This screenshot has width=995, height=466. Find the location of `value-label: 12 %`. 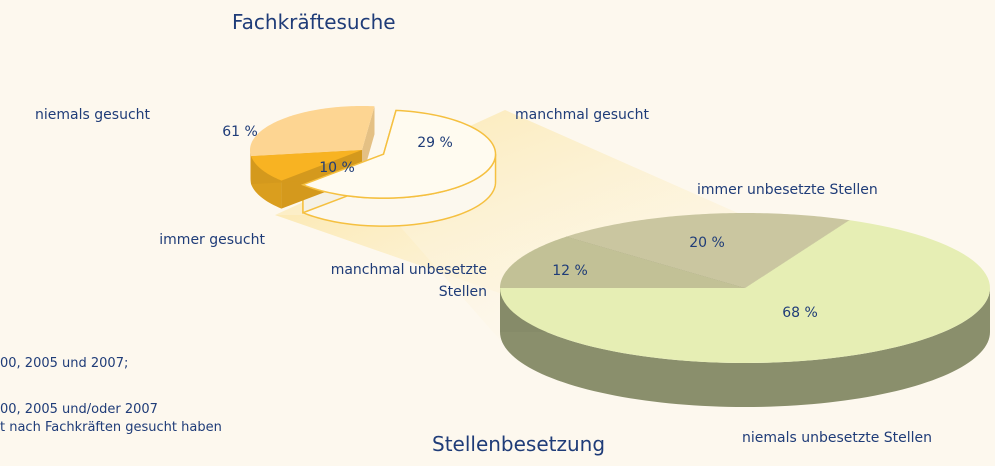

value-label: 12 % is located at coordinates (570, 271).